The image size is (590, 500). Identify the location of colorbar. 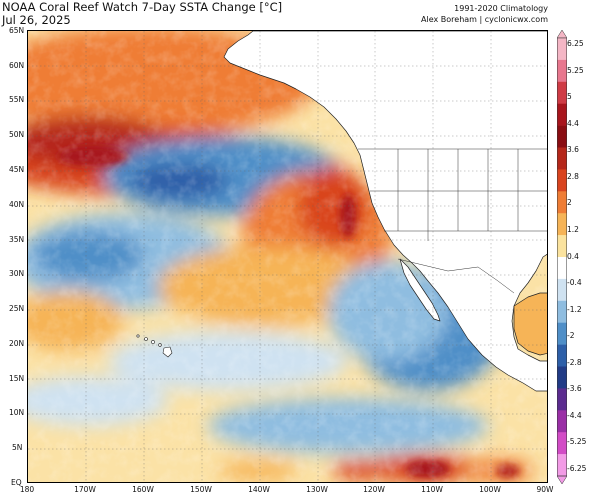
(562, 257).